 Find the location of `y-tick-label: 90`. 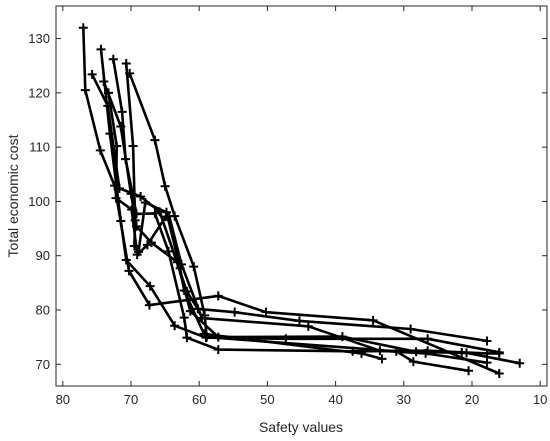

y-tick-label: 90 is located at coordinates (43, 255).